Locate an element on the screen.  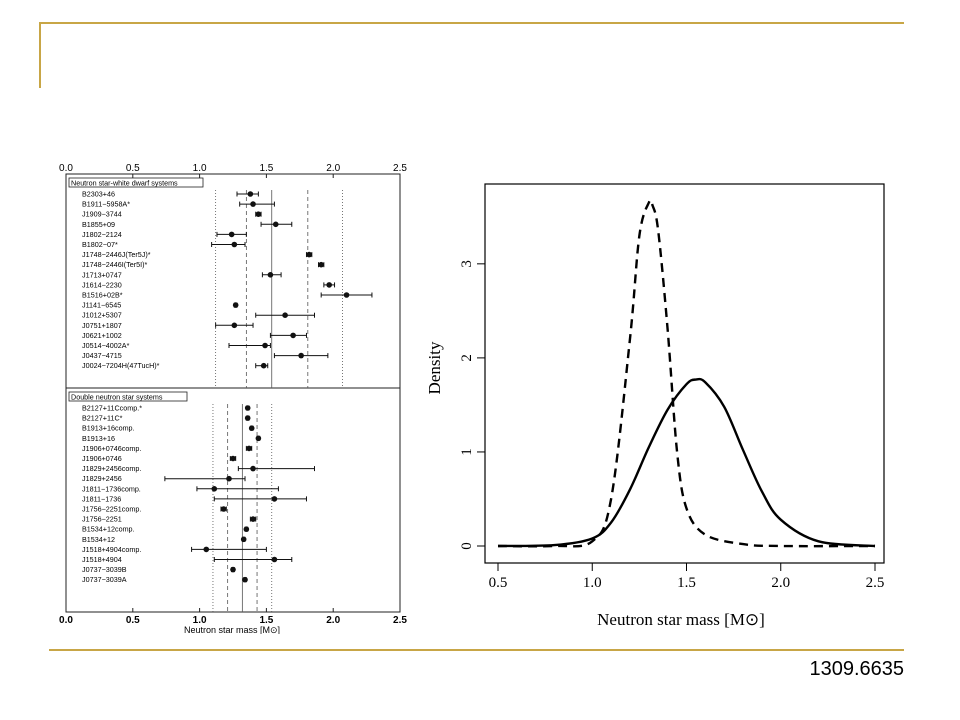
y-tick-label: 0 is located at coordinates (467, 546).